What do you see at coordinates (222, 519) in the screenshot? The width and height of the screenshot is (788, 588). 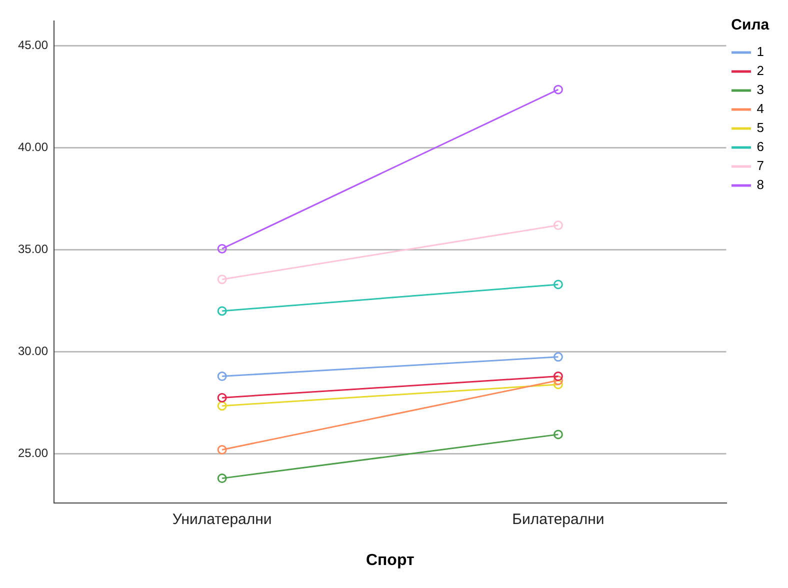 I see `x-tick-label: Унилатерални` at bounding box center [222, 519].